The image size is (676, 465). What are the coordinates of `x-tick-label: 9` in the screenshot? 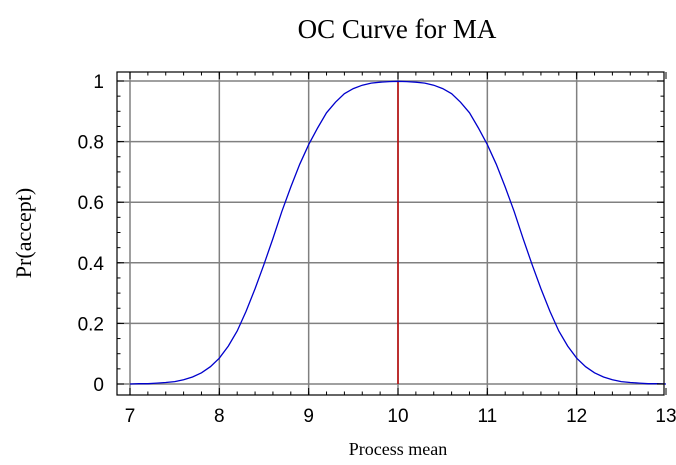 It's located at (308, 416).